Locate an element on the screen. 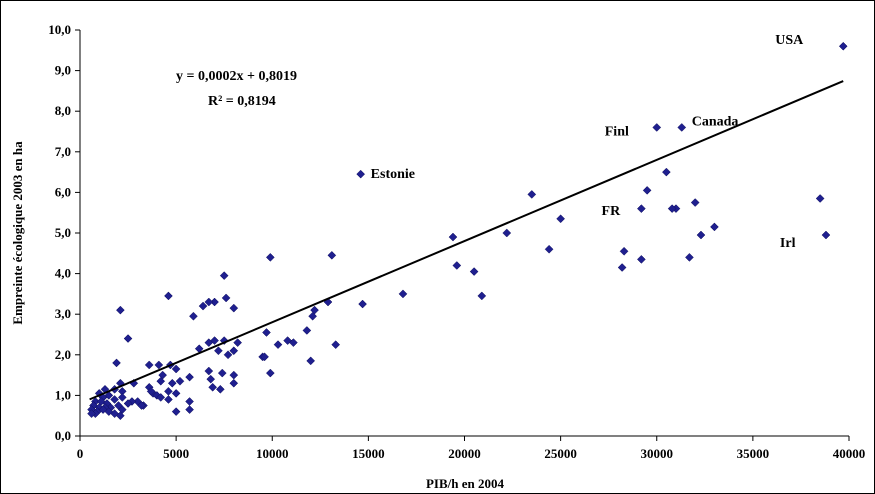  y-tick-label: 8,0 is located at coordinates (63, 110).